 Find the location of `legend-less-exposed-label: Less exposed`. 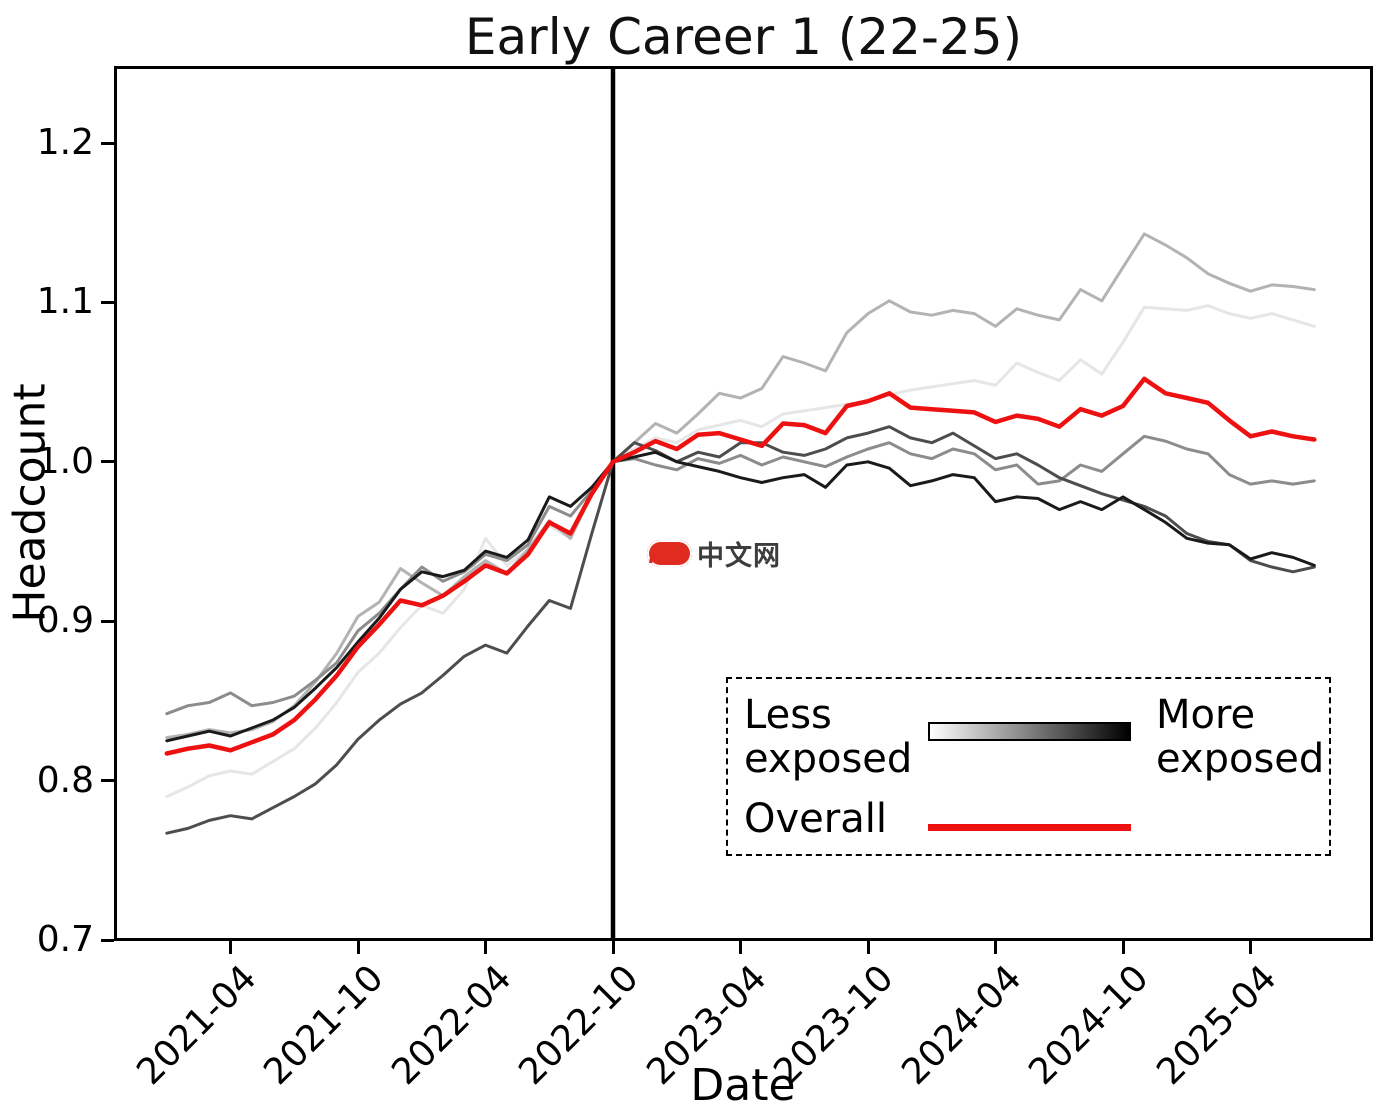

legend-less-exposed-label: Less exposed is located at coordinates (828, 737).